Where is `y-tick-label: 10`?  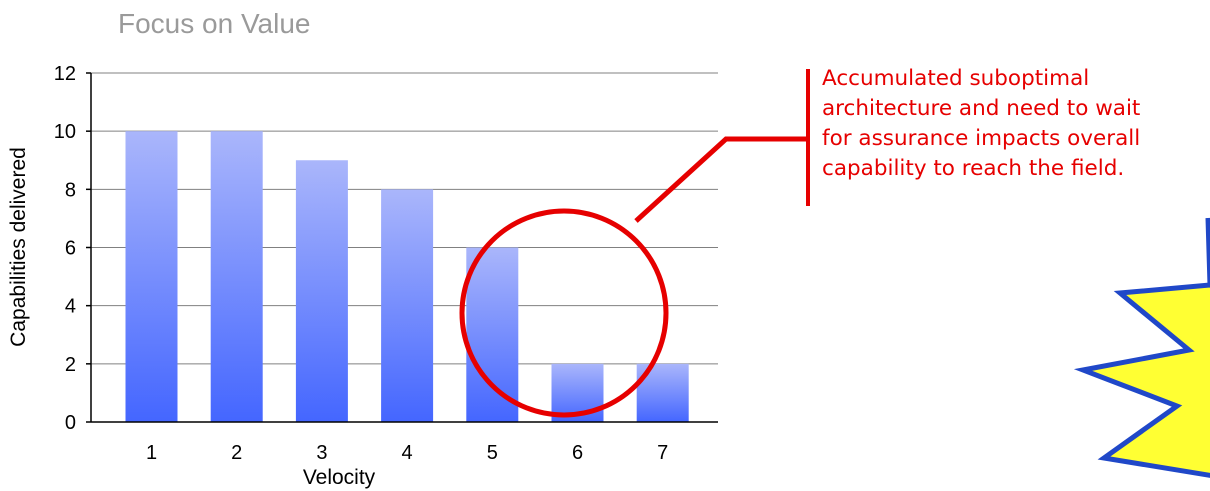 y-tick-label: 10 is located at coordinates (65, 132).